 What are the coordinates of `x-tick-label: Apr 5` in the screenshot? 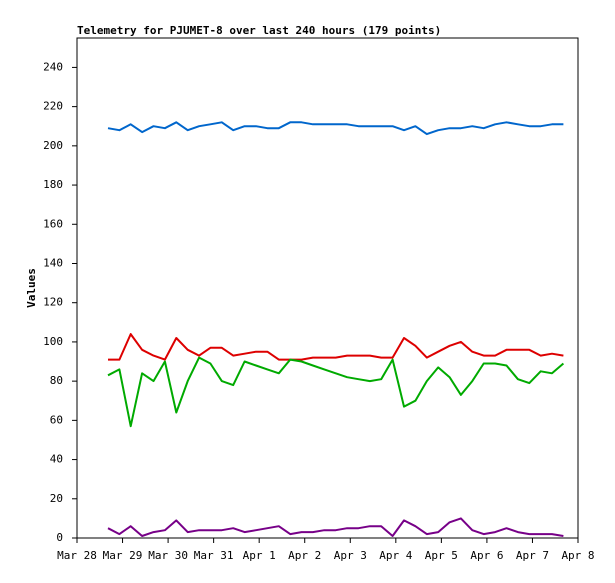 It's located at (441, 555).